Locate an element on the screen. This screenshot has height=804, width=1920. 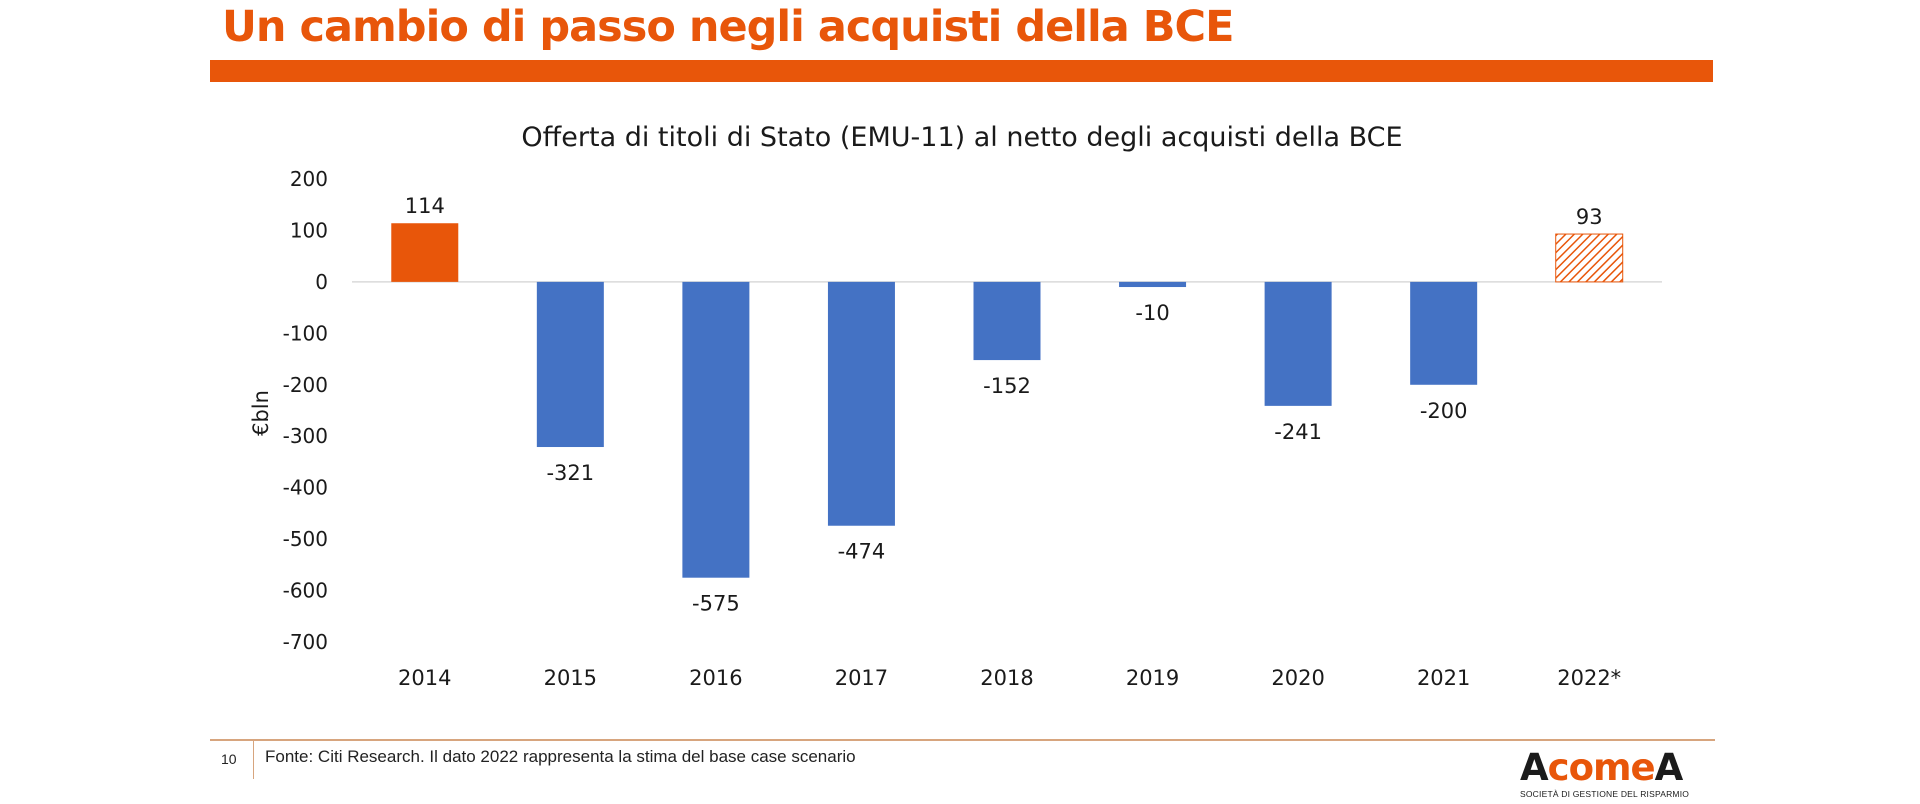
bar-2016 is located at coordinates (716, 429).